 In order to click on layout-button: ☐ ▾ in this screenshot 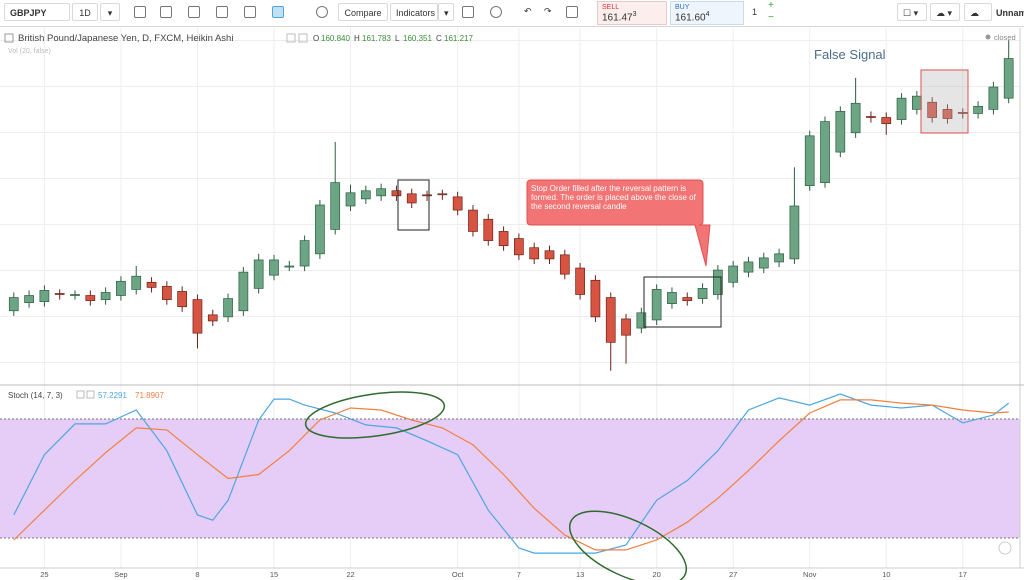, I will do `click(912, 12)`.